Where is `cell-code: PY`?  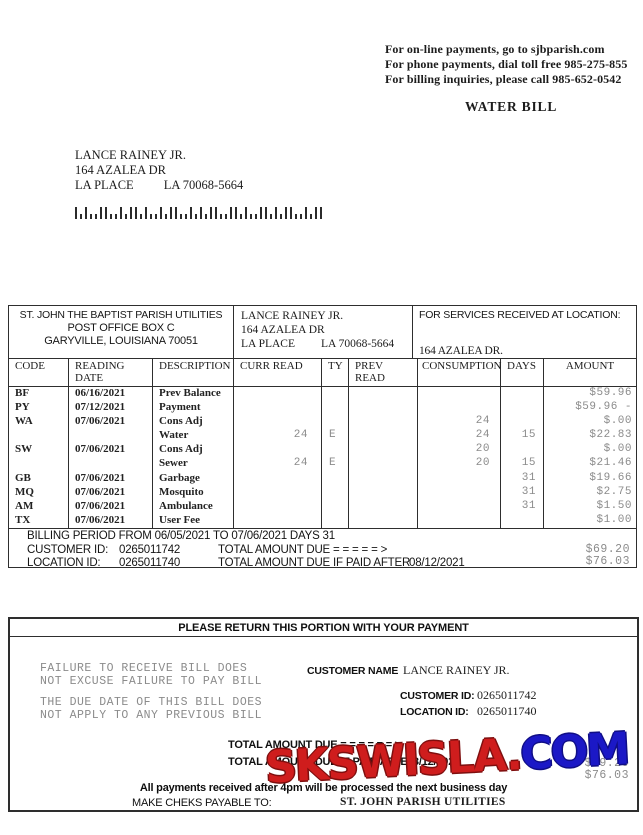
cell-code: PY is located at coordinates (39, 408).